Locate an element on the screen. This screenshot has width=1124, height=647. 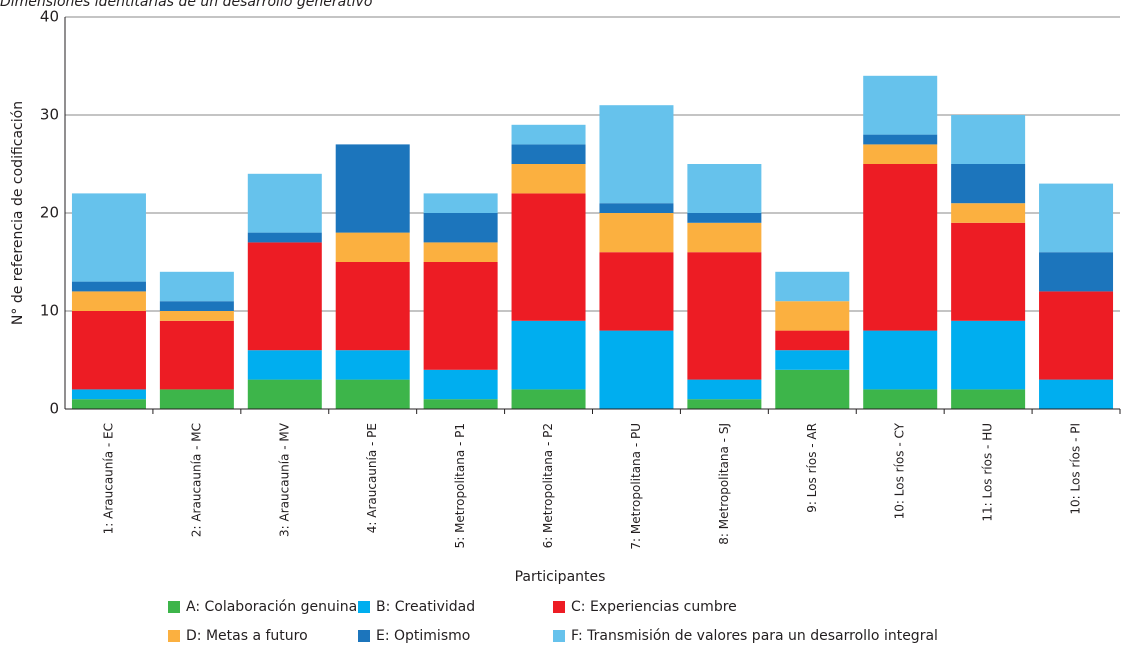
y-axis-title: N° de referencia de codificación is located at coordinates (18, 213).